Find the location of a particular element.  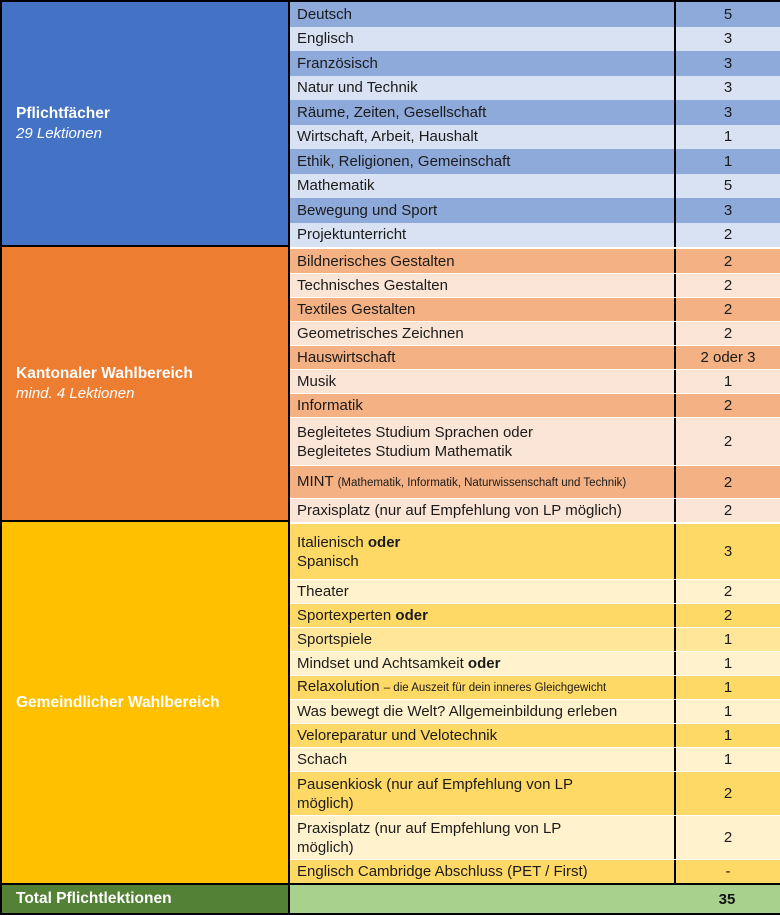

table-row: Mindset und Achtsamkeit oder 1 is located at coordinates (535, 663).